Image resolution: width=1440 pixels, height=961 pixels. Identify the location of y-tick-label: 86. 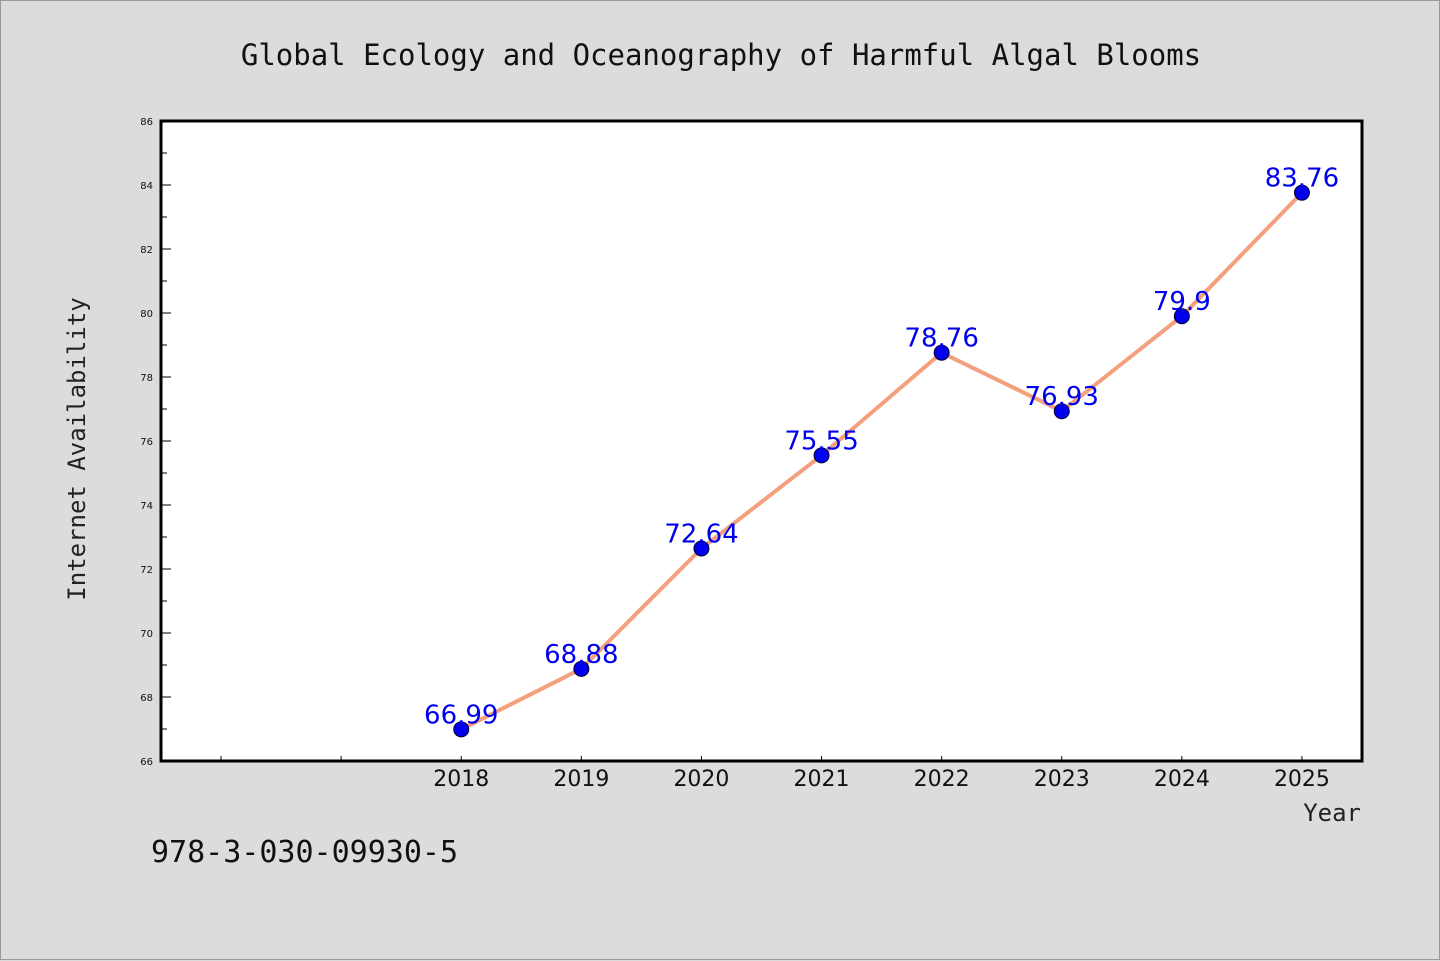
(146, 122).